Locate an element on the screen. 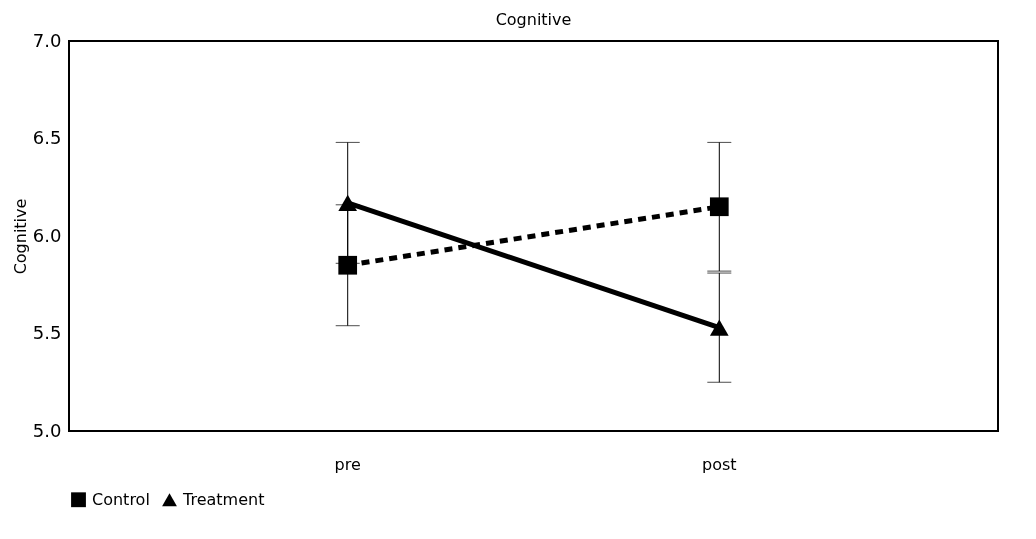 This screenshot has height=539, width=1036. y-tick-label: 5.0 is located at coordinates (47, 430).